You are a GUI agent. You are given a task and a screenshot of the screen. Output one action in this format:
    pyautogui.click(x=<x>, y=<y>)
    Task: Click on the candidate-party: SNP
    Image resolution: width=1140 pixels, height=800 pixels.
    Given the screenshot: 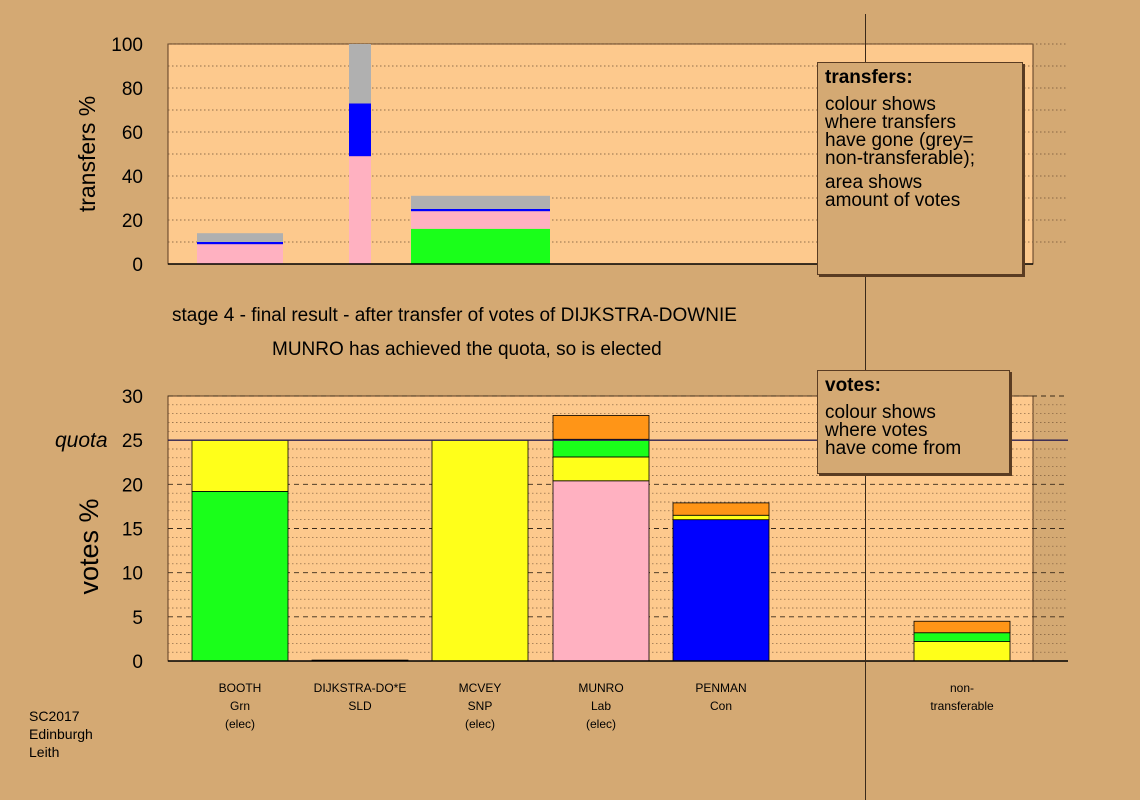 What is the action you would take?
    pyautogui.click(x=480, y=706)
    